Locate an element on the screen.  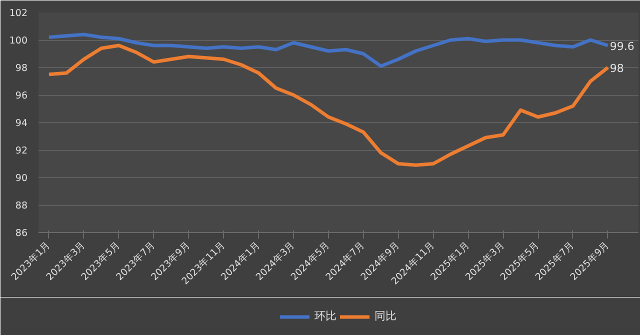
y-tick-label: 94 is located at coordinates (21, 123).